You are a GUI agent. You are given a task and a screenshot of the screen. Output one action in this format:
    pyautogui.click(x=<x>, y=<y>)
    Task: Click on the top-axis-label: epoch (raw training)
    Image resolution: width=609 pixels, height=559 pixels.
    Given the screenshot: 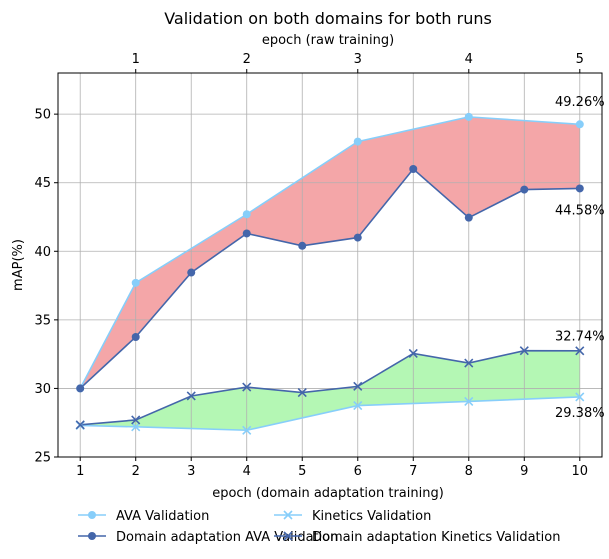 What is the action you would take?
    pyautogui.click(x=328, y=40)
    